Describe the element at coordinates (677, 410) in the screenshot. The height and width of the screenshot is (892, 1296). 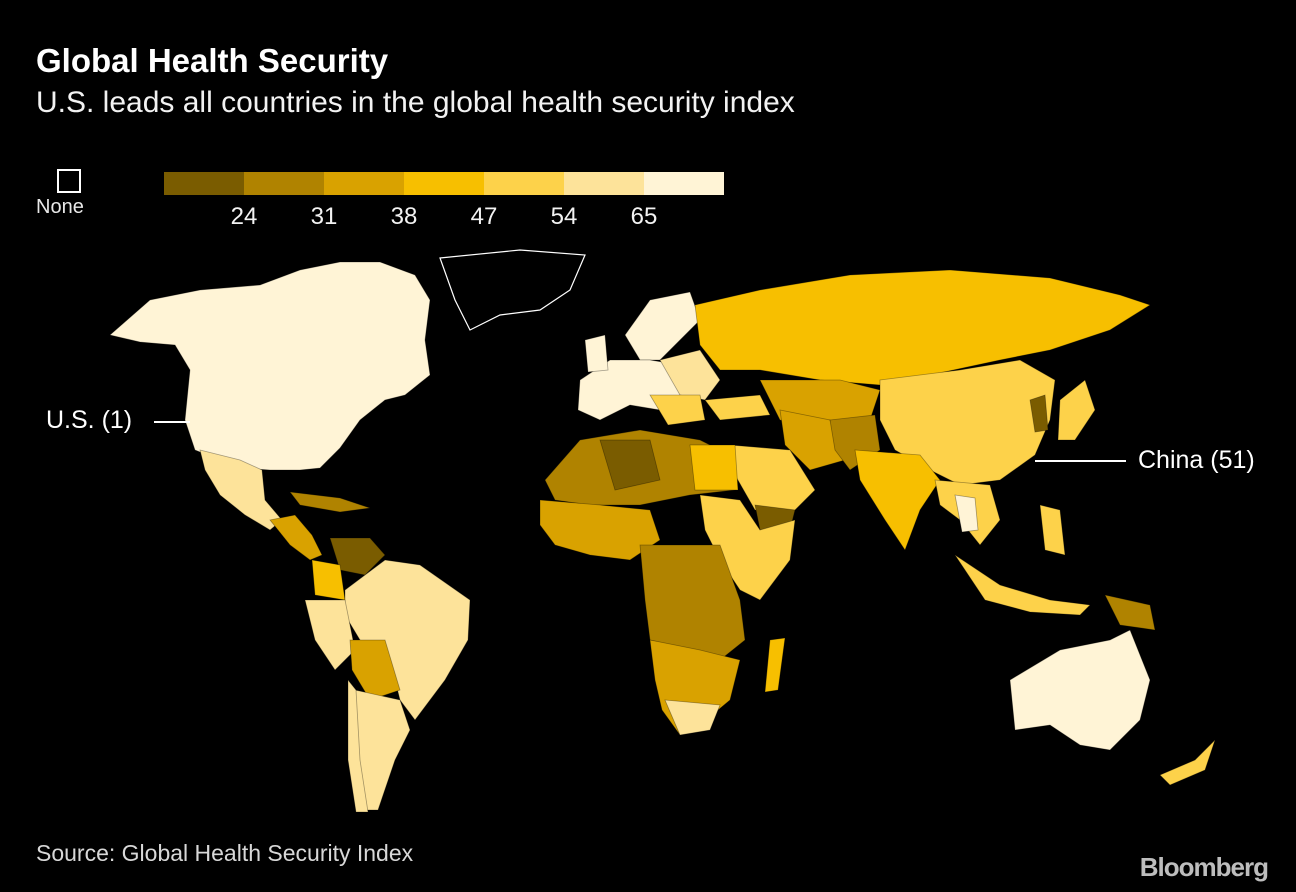
I see `region-balkans` at that location.